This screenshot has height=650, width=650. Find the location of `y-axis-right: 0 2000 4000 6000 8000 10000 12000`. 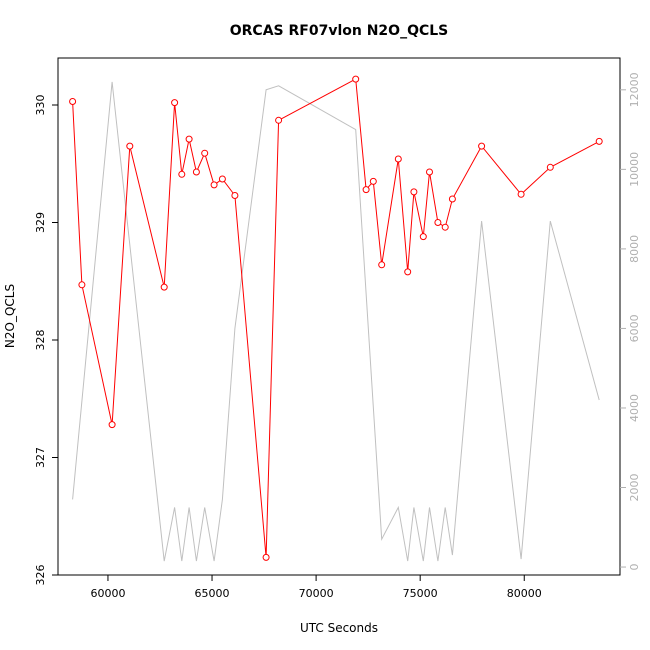

y-axis-right: 0 2000 4000 6000 8000 10000 12000 is located at coordinates (630, 321).